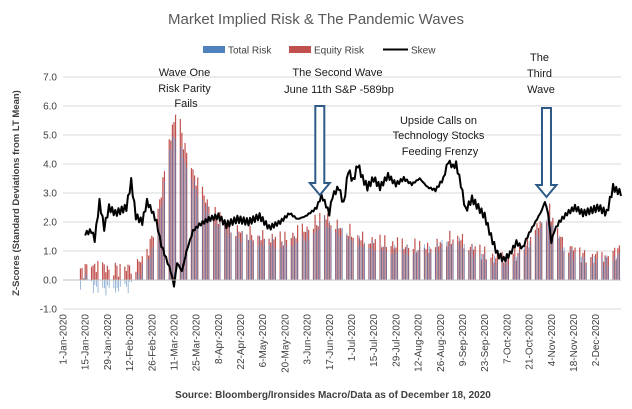  I want to click on annotation-wave-one: Wave One Risk Parity Fails, so click(186, 88).